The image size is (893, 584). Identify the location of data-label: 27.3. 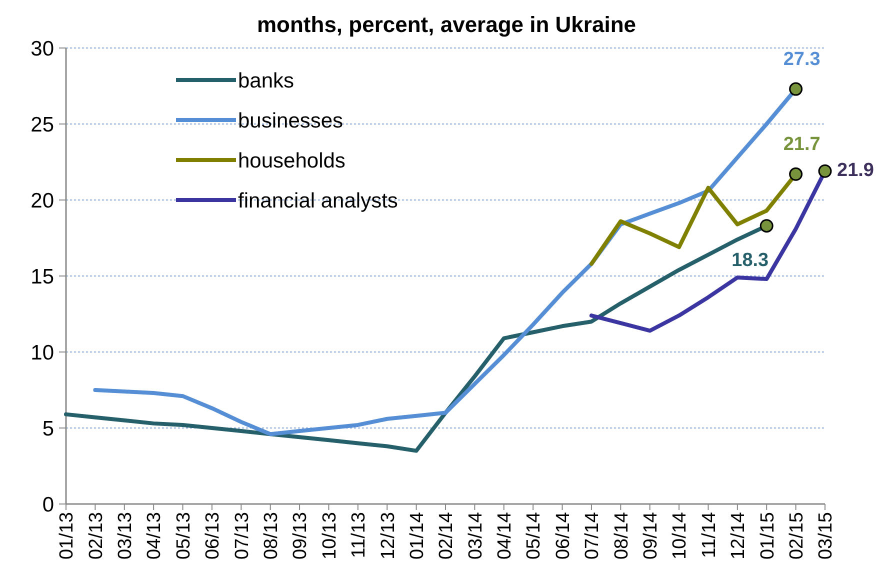
(801, 59).